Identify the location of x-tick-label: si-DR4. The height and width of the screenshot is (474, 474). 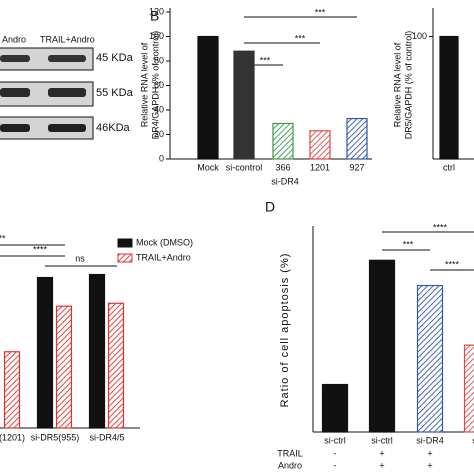
(430, 440).